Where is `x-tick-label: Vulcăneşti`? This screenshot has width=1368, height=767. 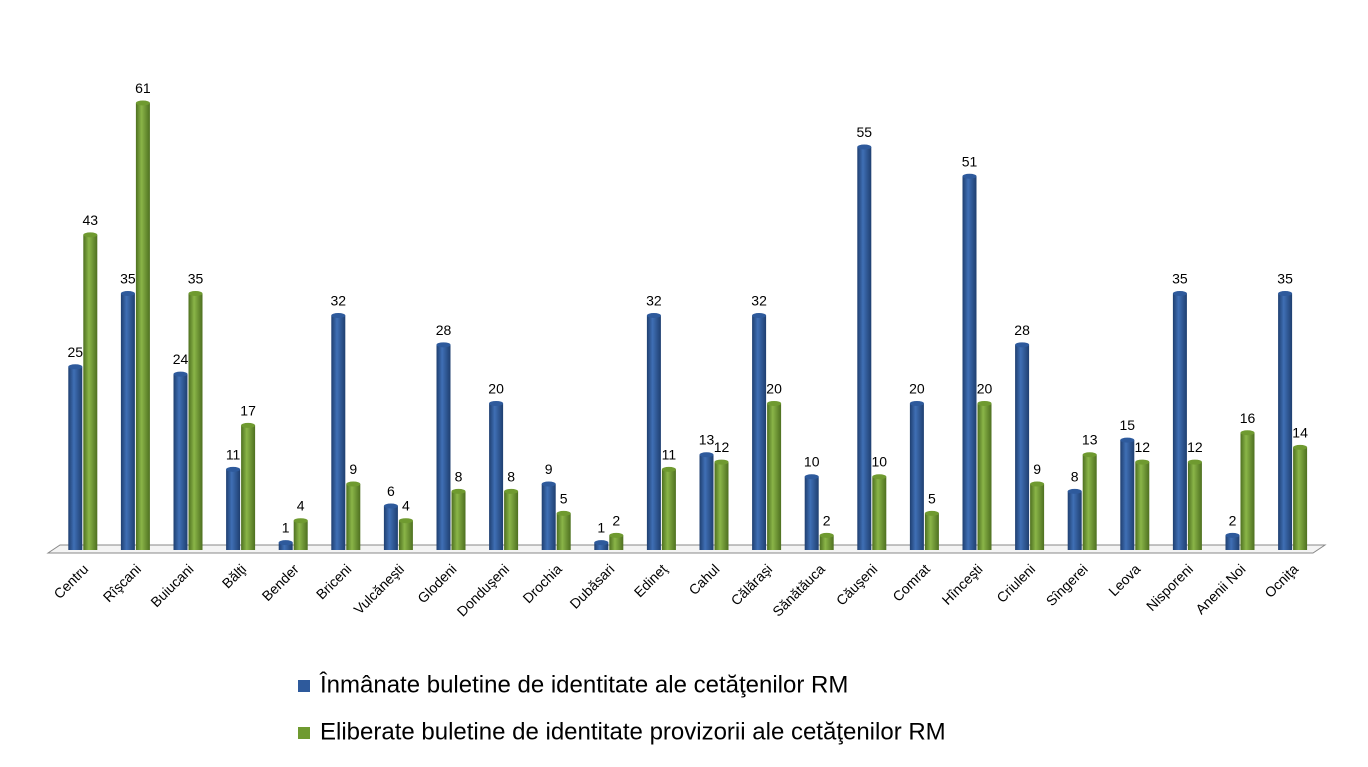
x-tick-label: Vulcăneşti is located at coordinates (378, 589).